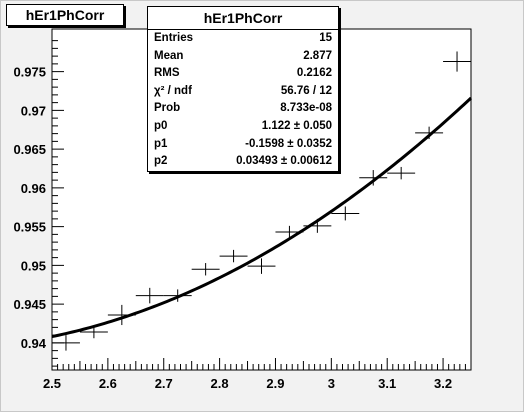 The width and height of the screenshot is (524, 412). Describe the element at coordinates (52, 383) in the screenshot. I see `x-tick-label: 2.5` at that location.